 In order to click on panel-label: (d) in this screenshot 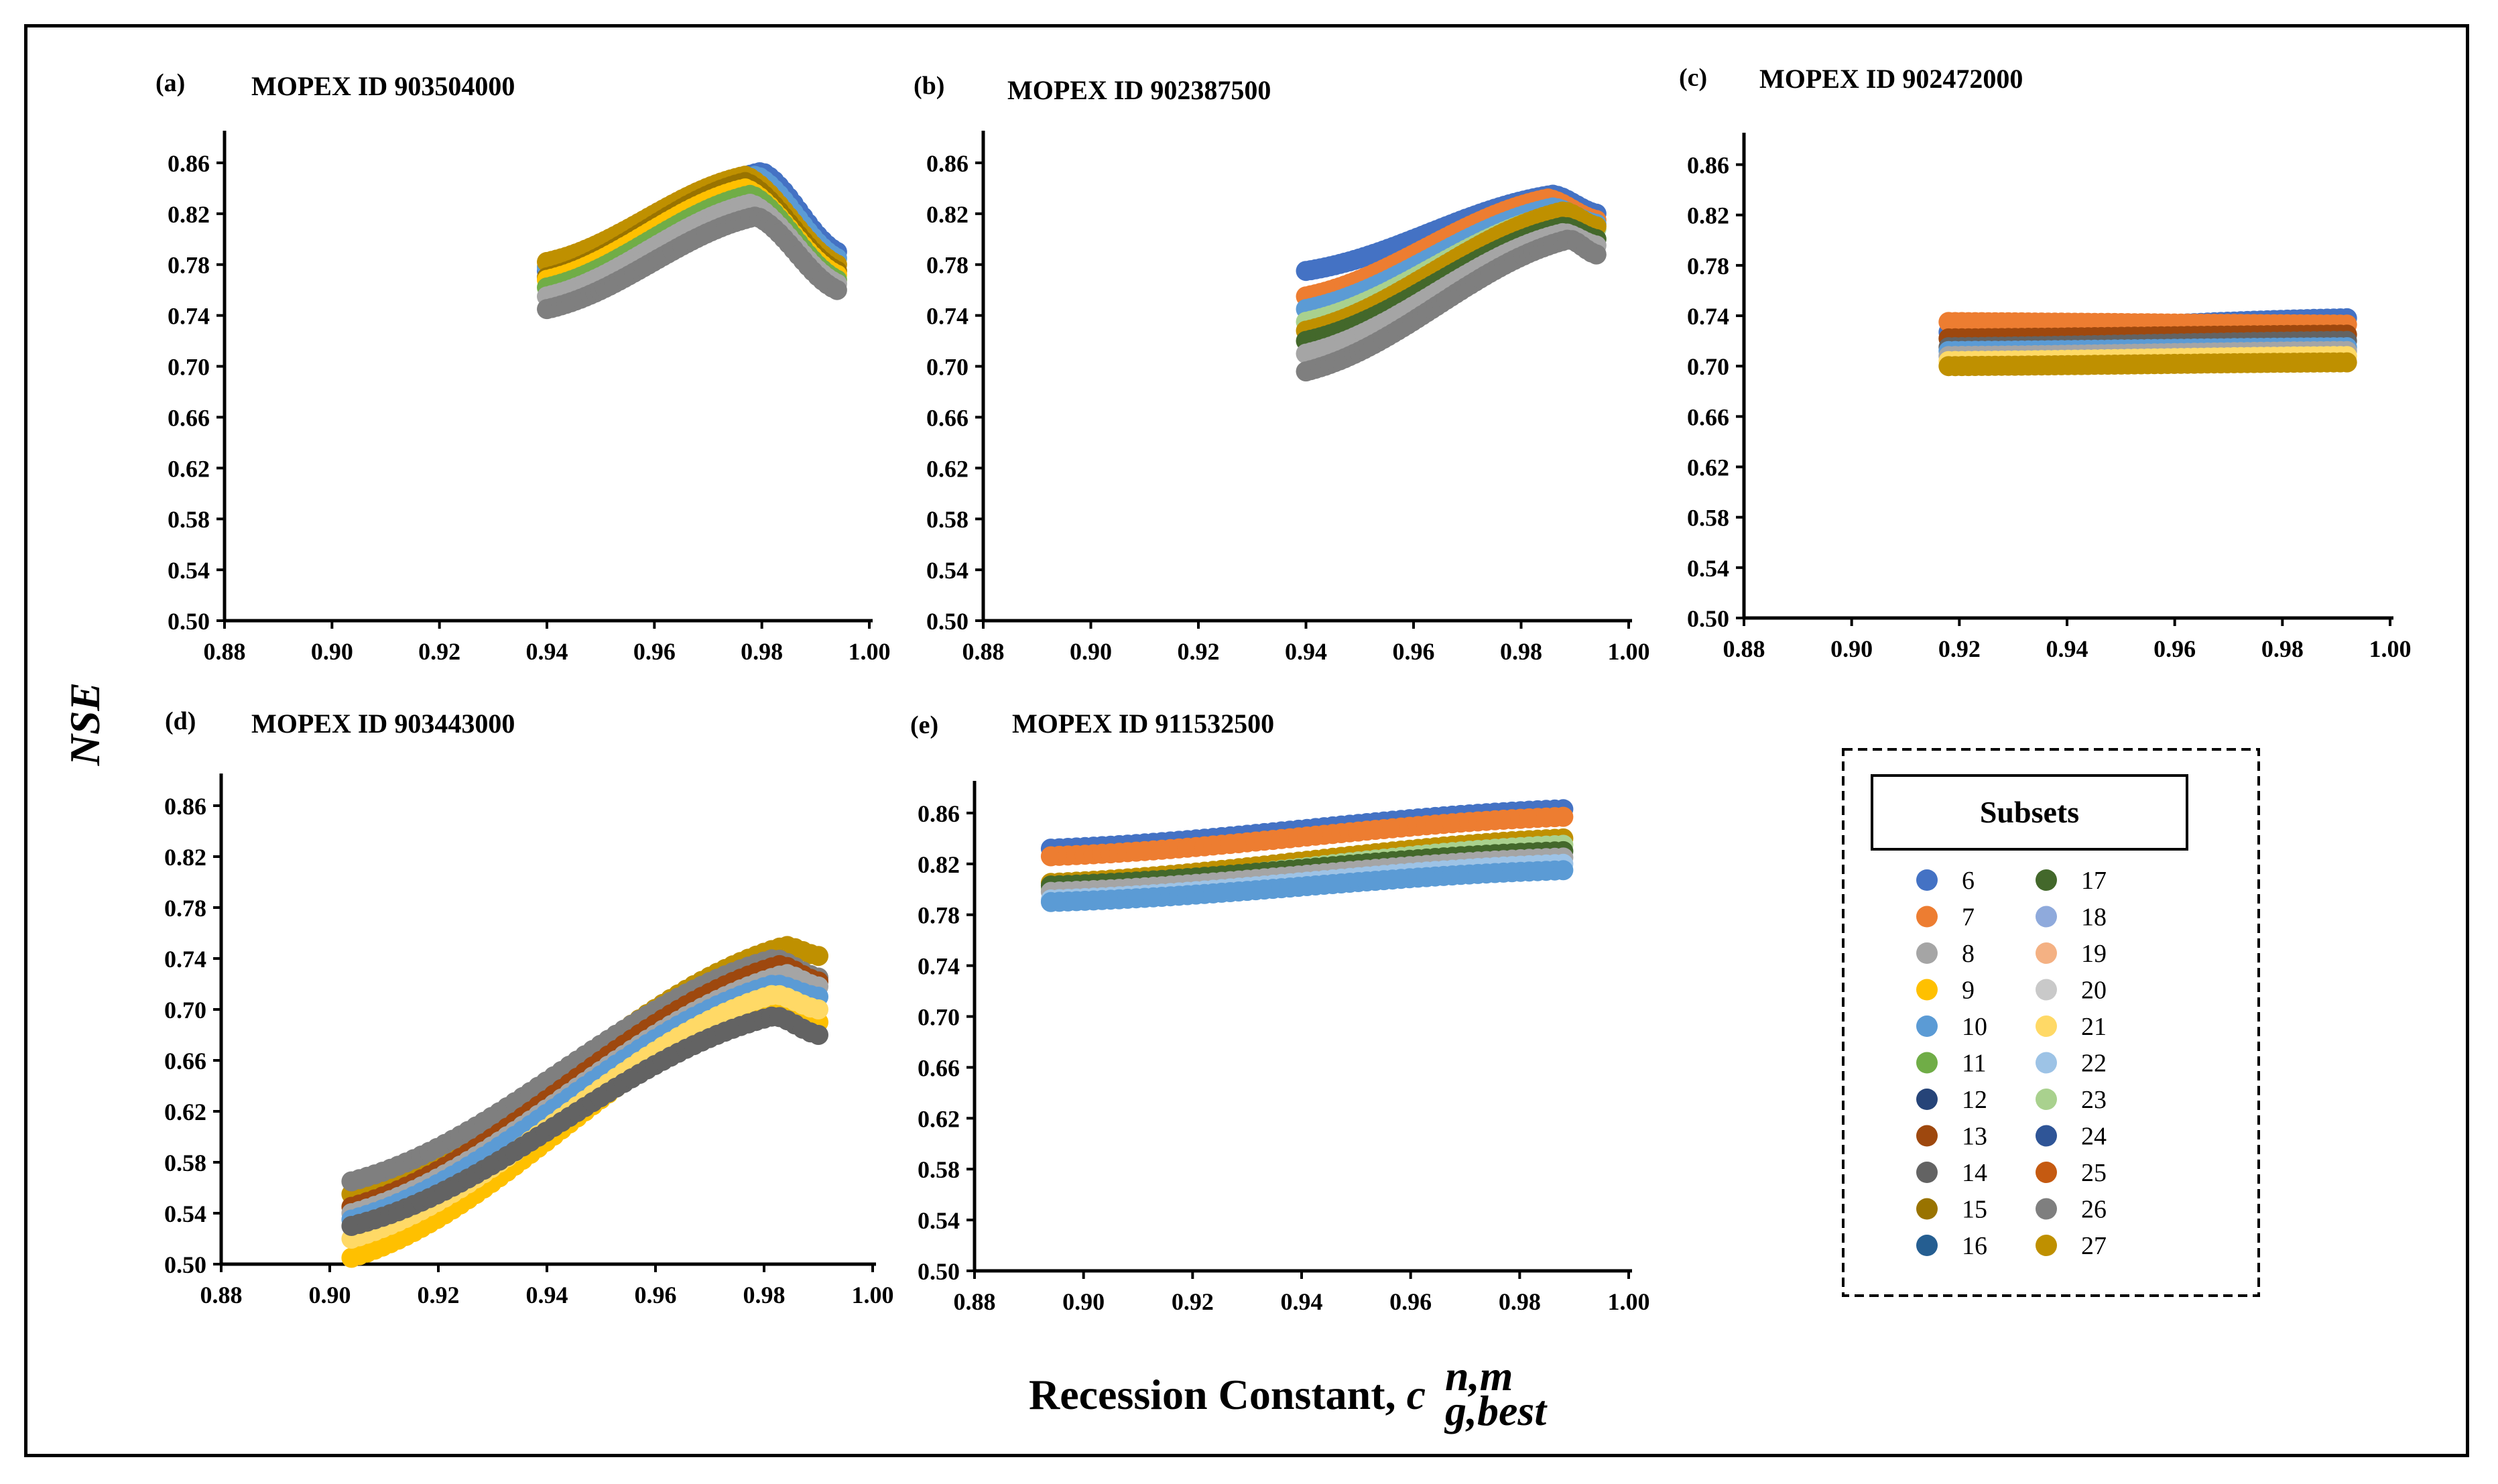, I will do `click(180, 721)`.